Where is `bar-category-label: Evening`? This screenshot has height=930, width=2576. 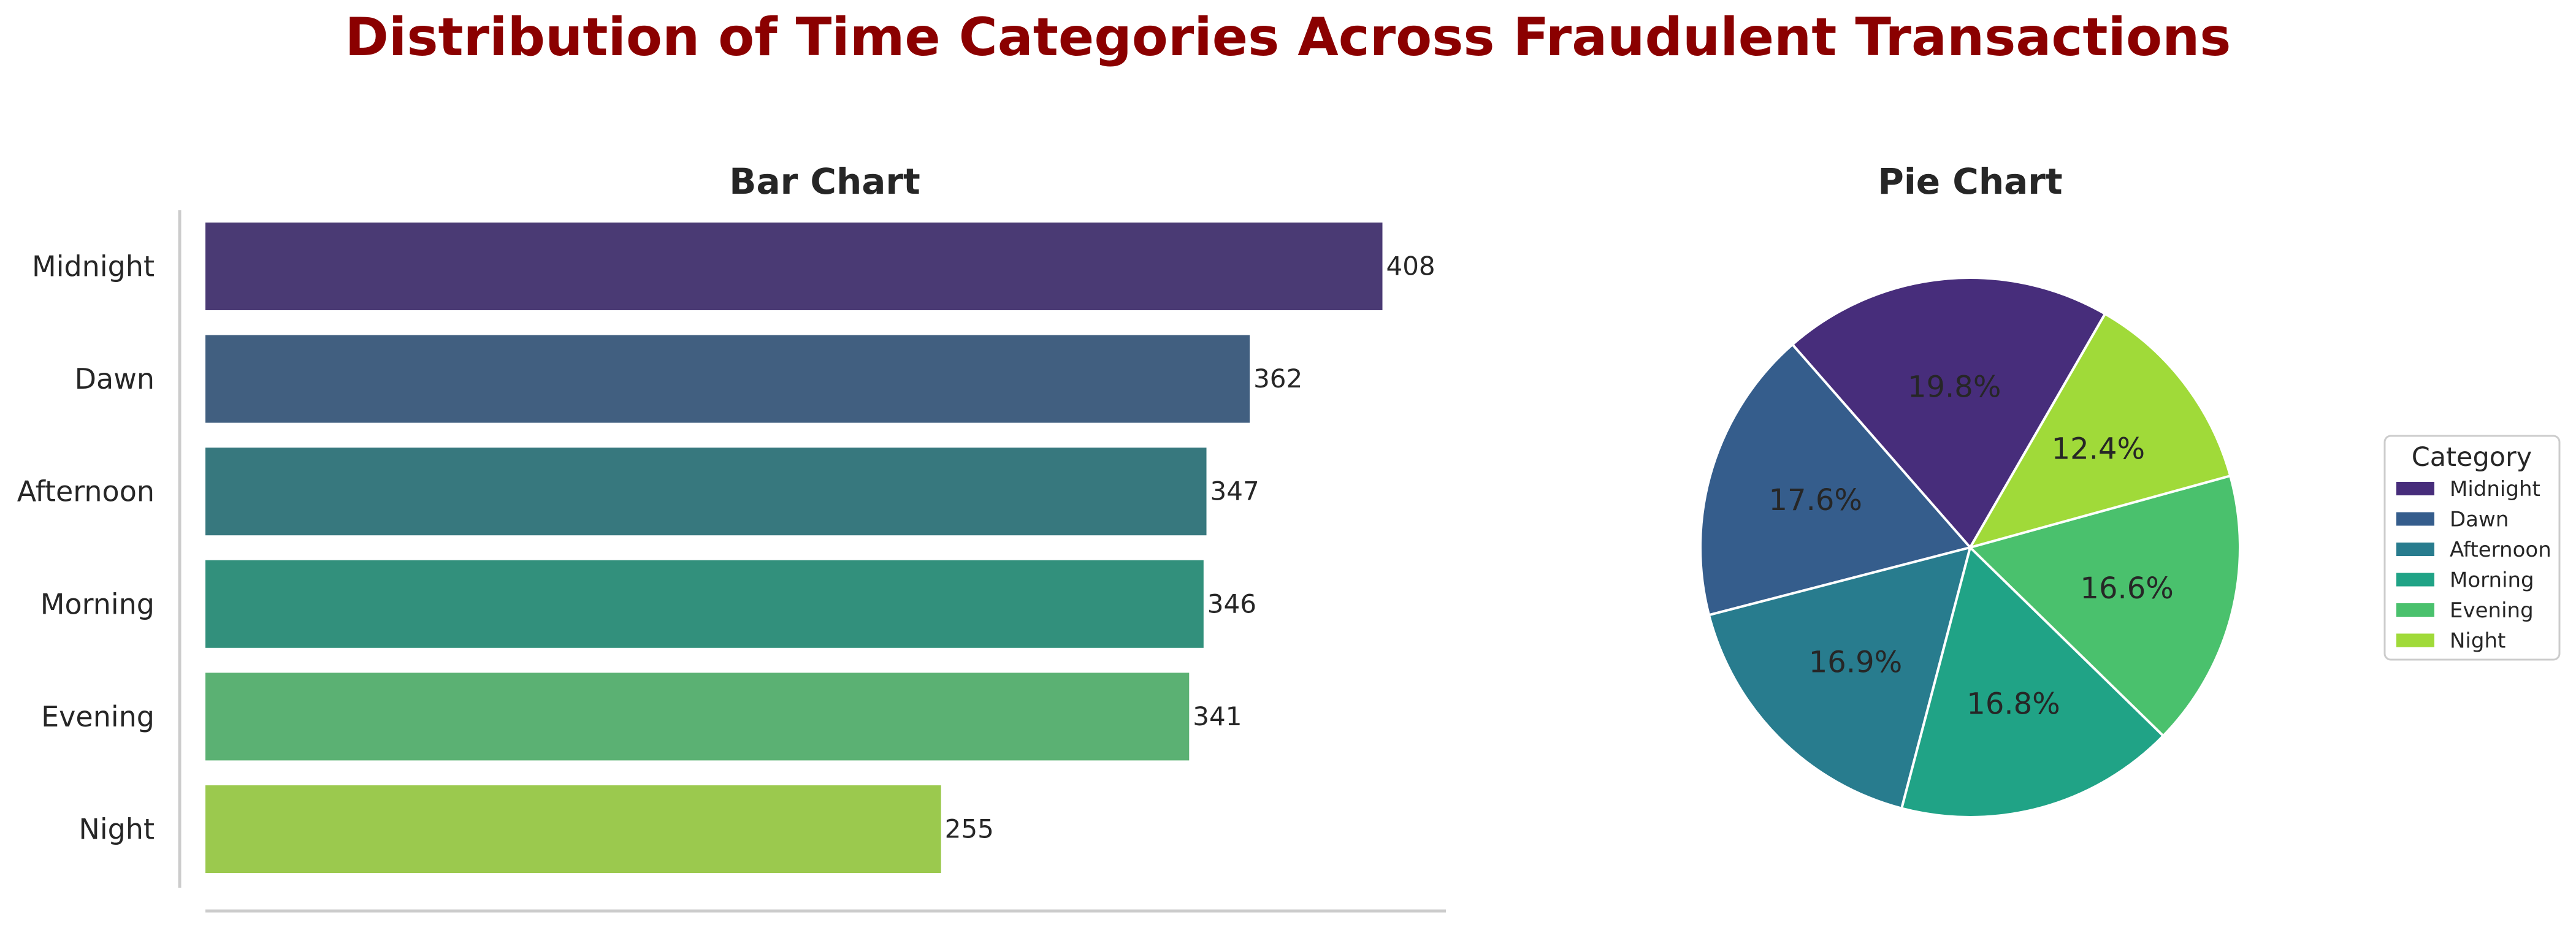 bar-category-label: Evening is located at coordinates (98, 716).